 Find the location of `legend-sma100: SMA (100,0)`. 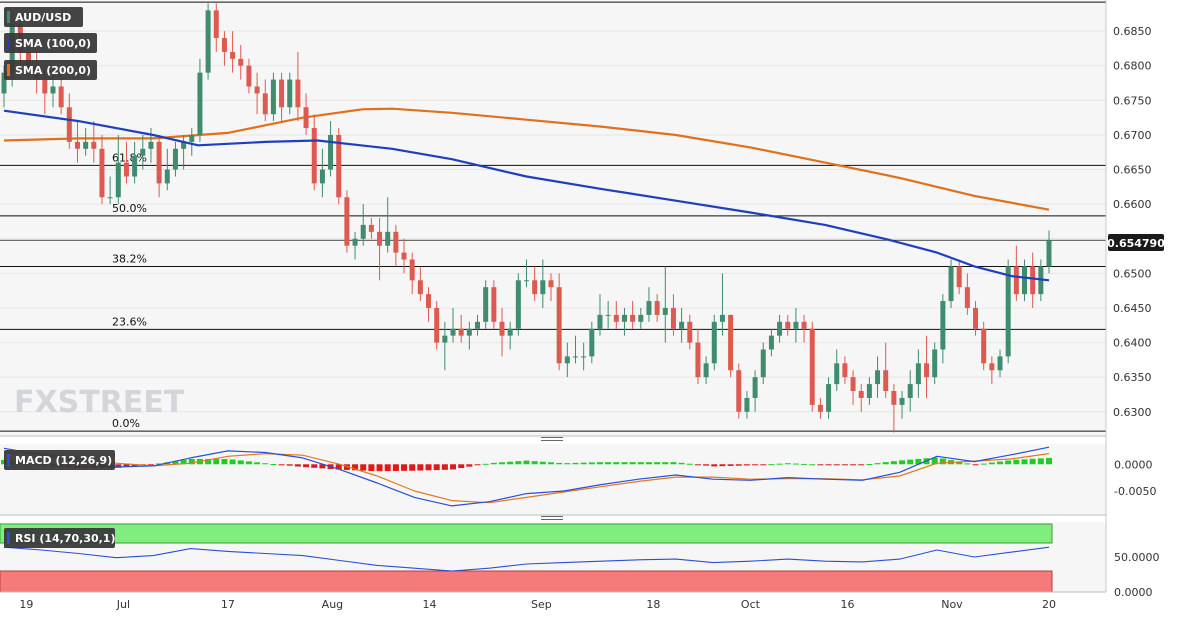

legend-sma100: SMA (100,0) is located at coordinates (50, 43).